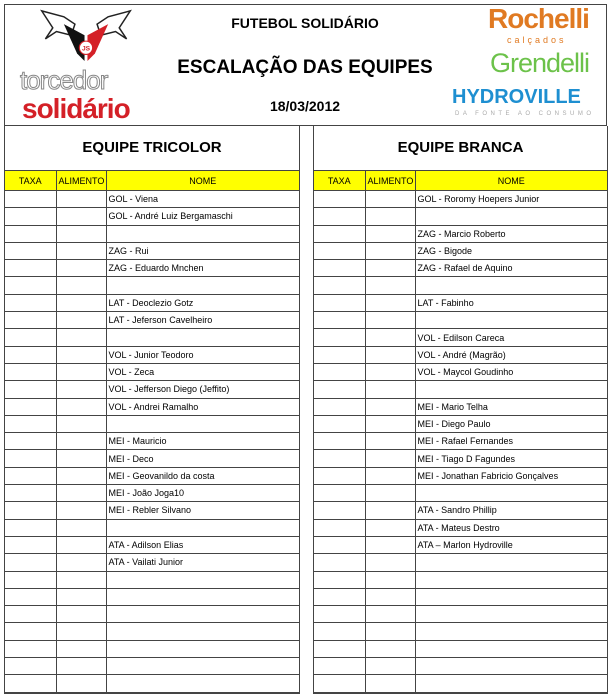  Describe the element at coordinates (510, 337) in the screenshot. I see `nome-cell: VOL - Edilson Careca` at that location.